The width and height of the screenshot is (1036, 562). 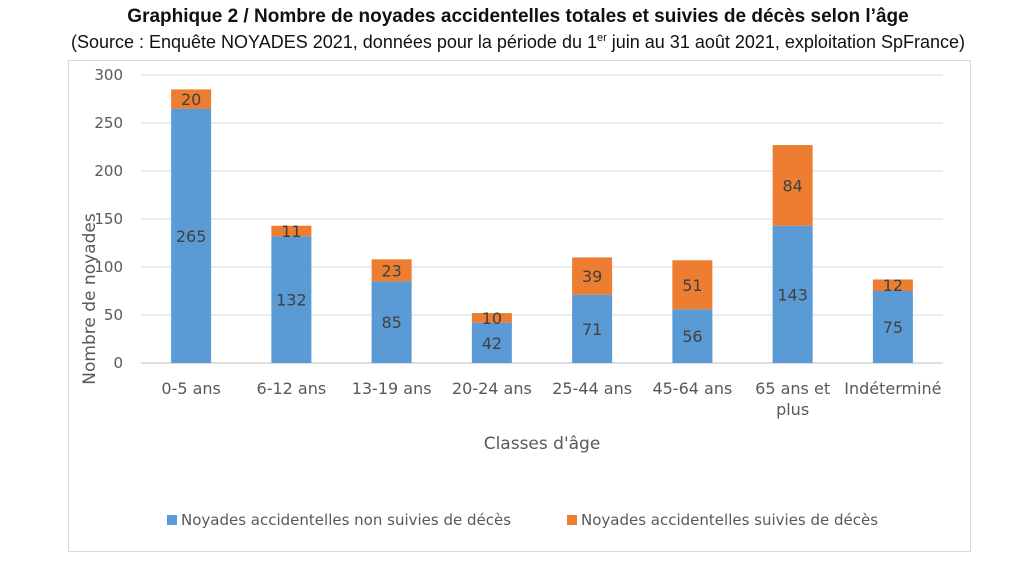 What do you see at coordinates (892, 388) in the screenshot?
I see `x-tick-label: Indéterminé` at bounding box center [892, 388].